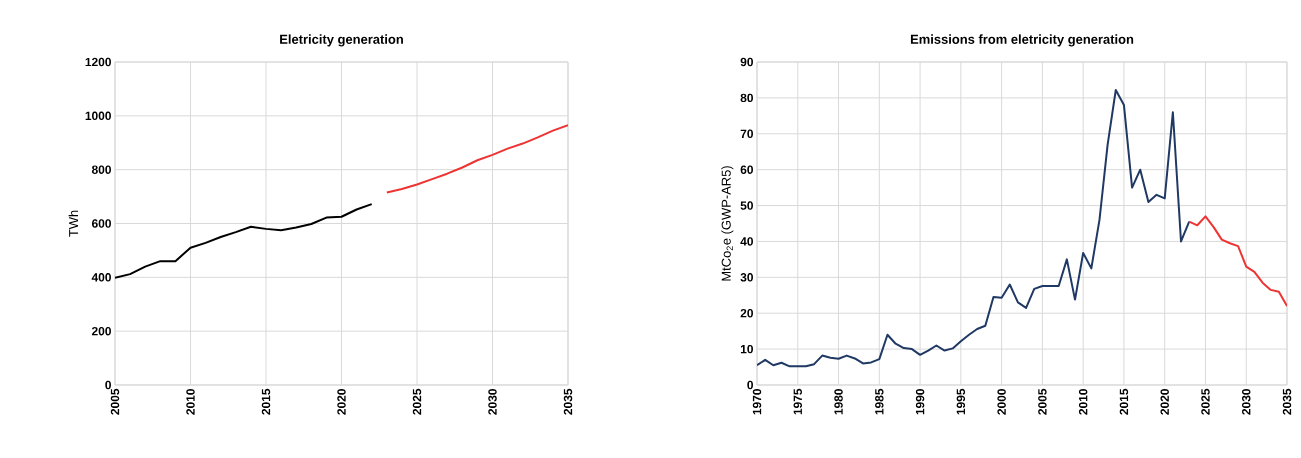 The width and height of the screenshot is (1301, 458). What do you see at coordinates (1022, 40) in the screenshot?
I see `chart-title: Emissions from eletricity generation` at bounding box center [1022, 40].